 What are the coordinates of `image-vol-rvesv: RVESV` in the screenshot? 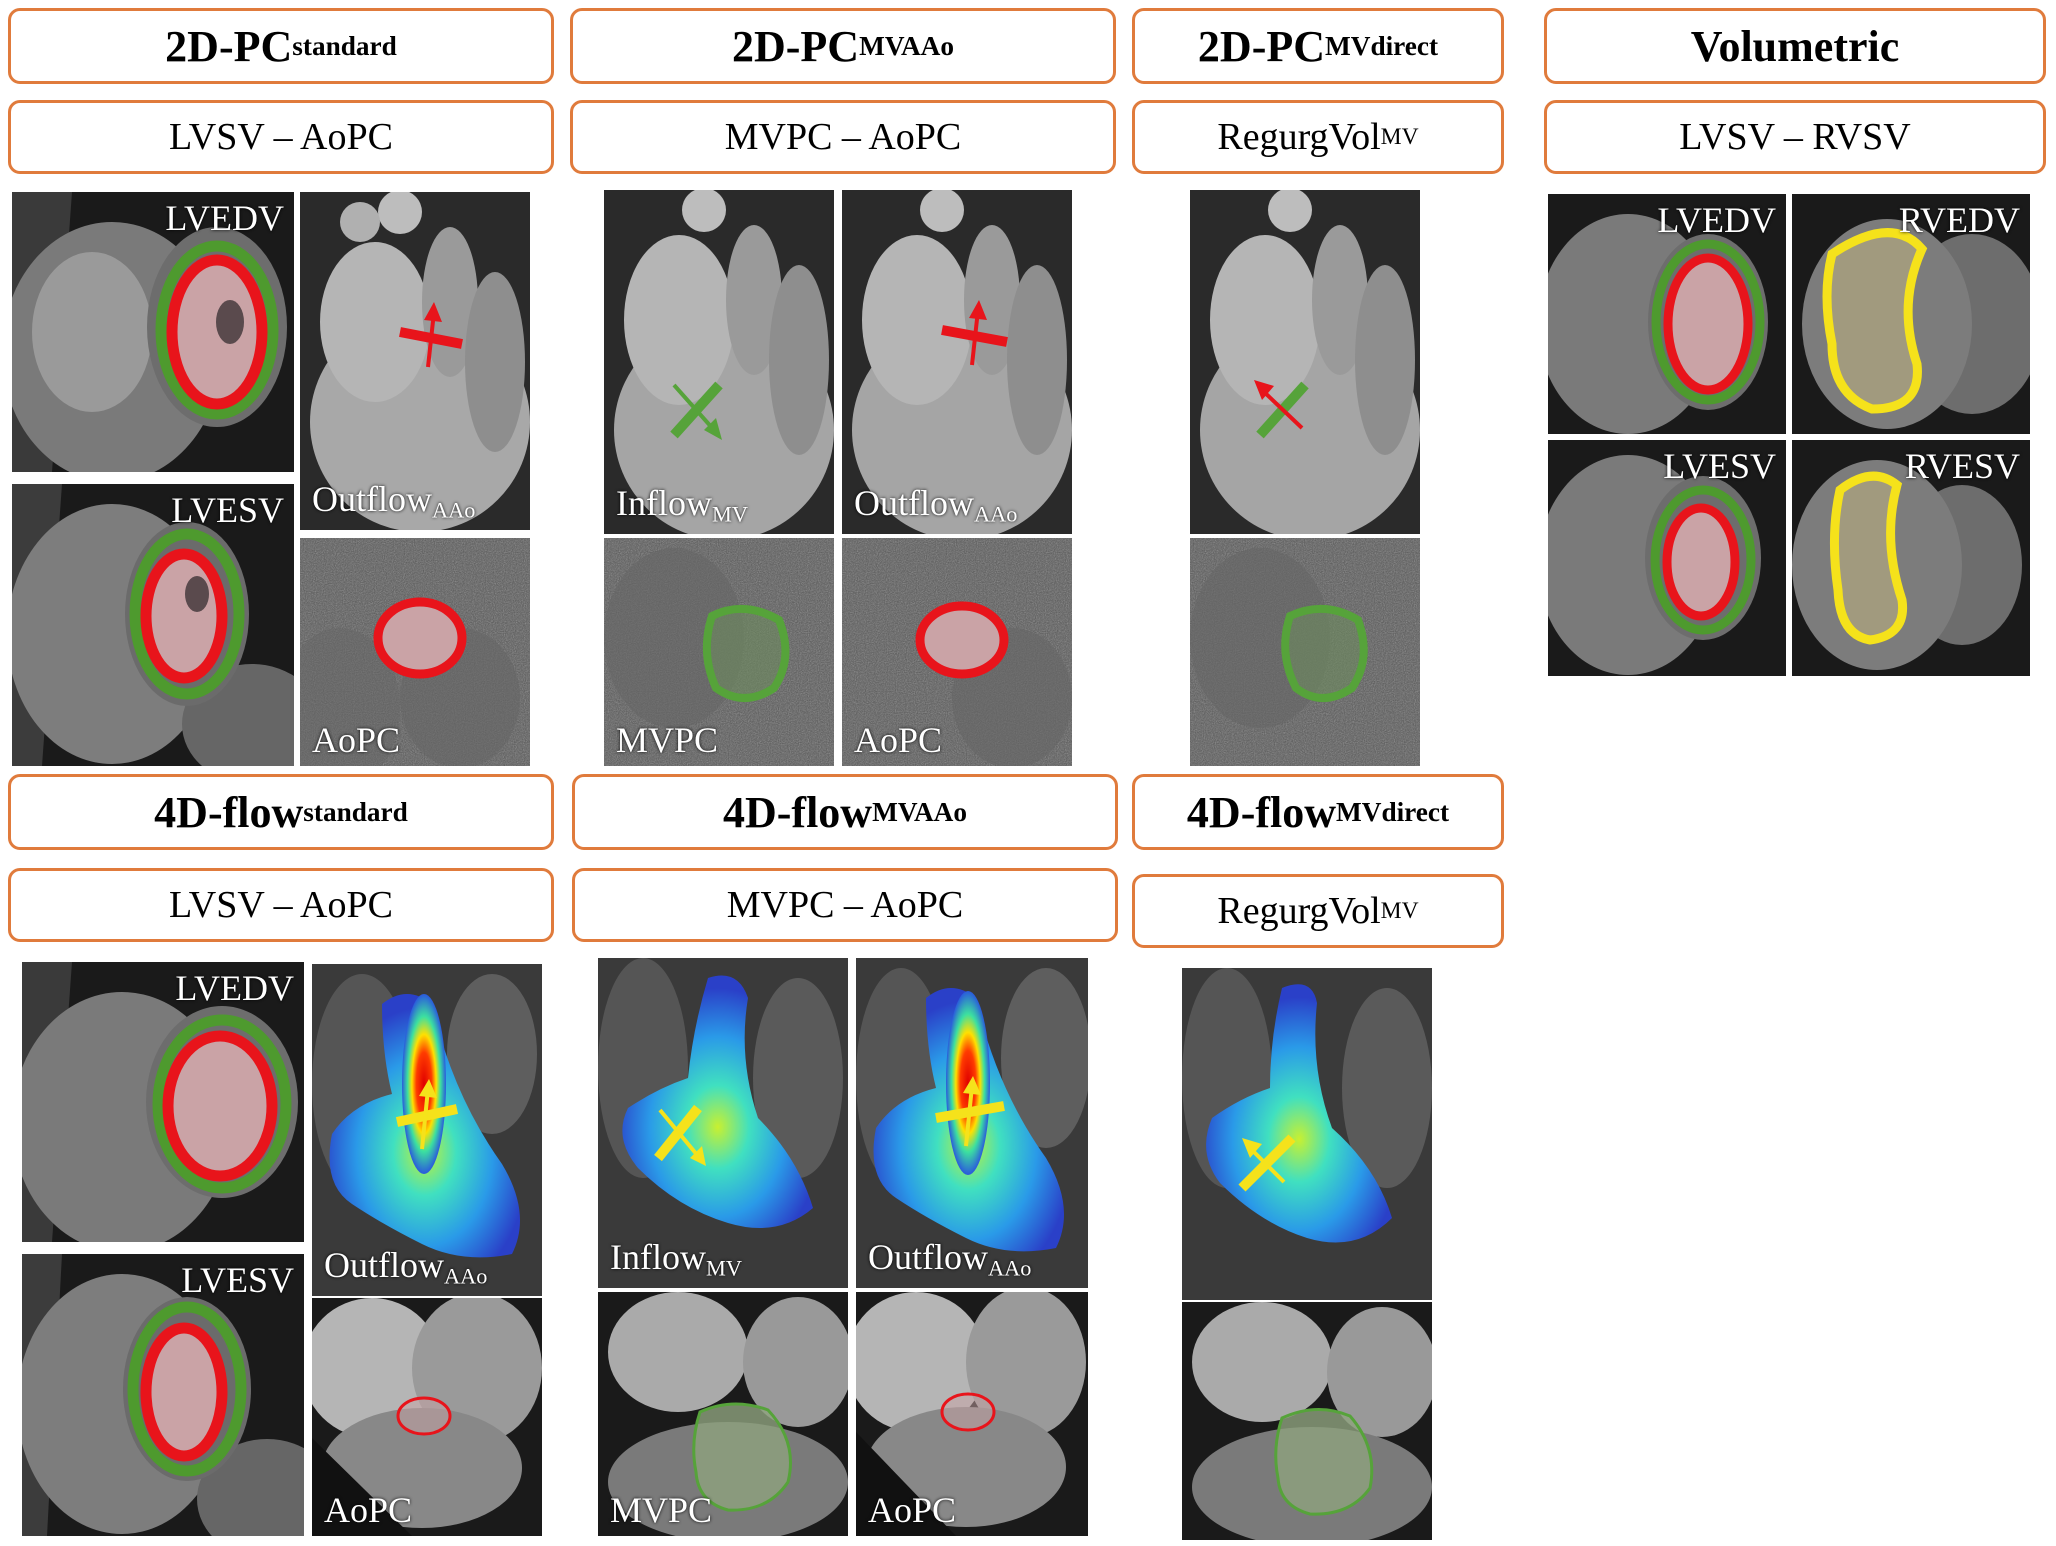 It's located at (1911, 558).